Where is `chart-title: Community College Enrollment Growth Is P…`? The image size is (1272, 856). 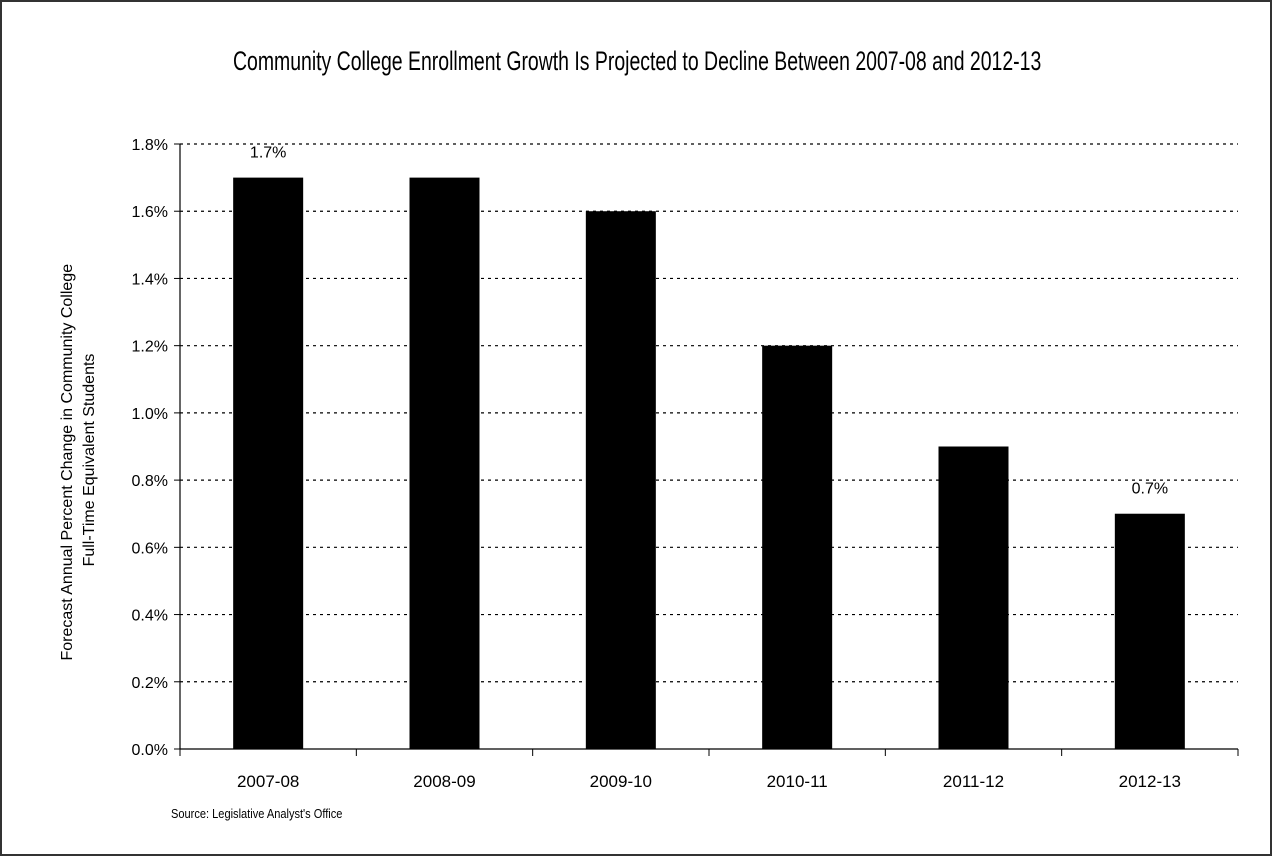
chart-title: Community College Enrollment Growth Is P… is located at coordinates (637, 61).